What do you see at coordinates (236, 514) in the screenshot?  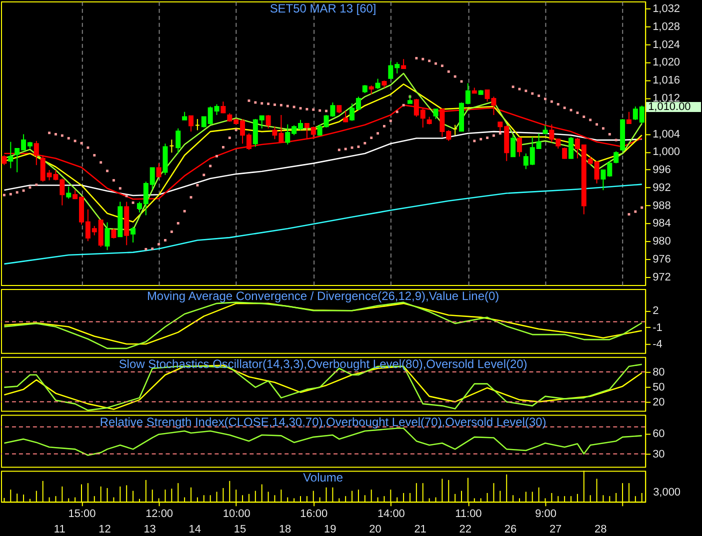 I see `x-tick-label: 10:00` at bounding box center [236, 514].